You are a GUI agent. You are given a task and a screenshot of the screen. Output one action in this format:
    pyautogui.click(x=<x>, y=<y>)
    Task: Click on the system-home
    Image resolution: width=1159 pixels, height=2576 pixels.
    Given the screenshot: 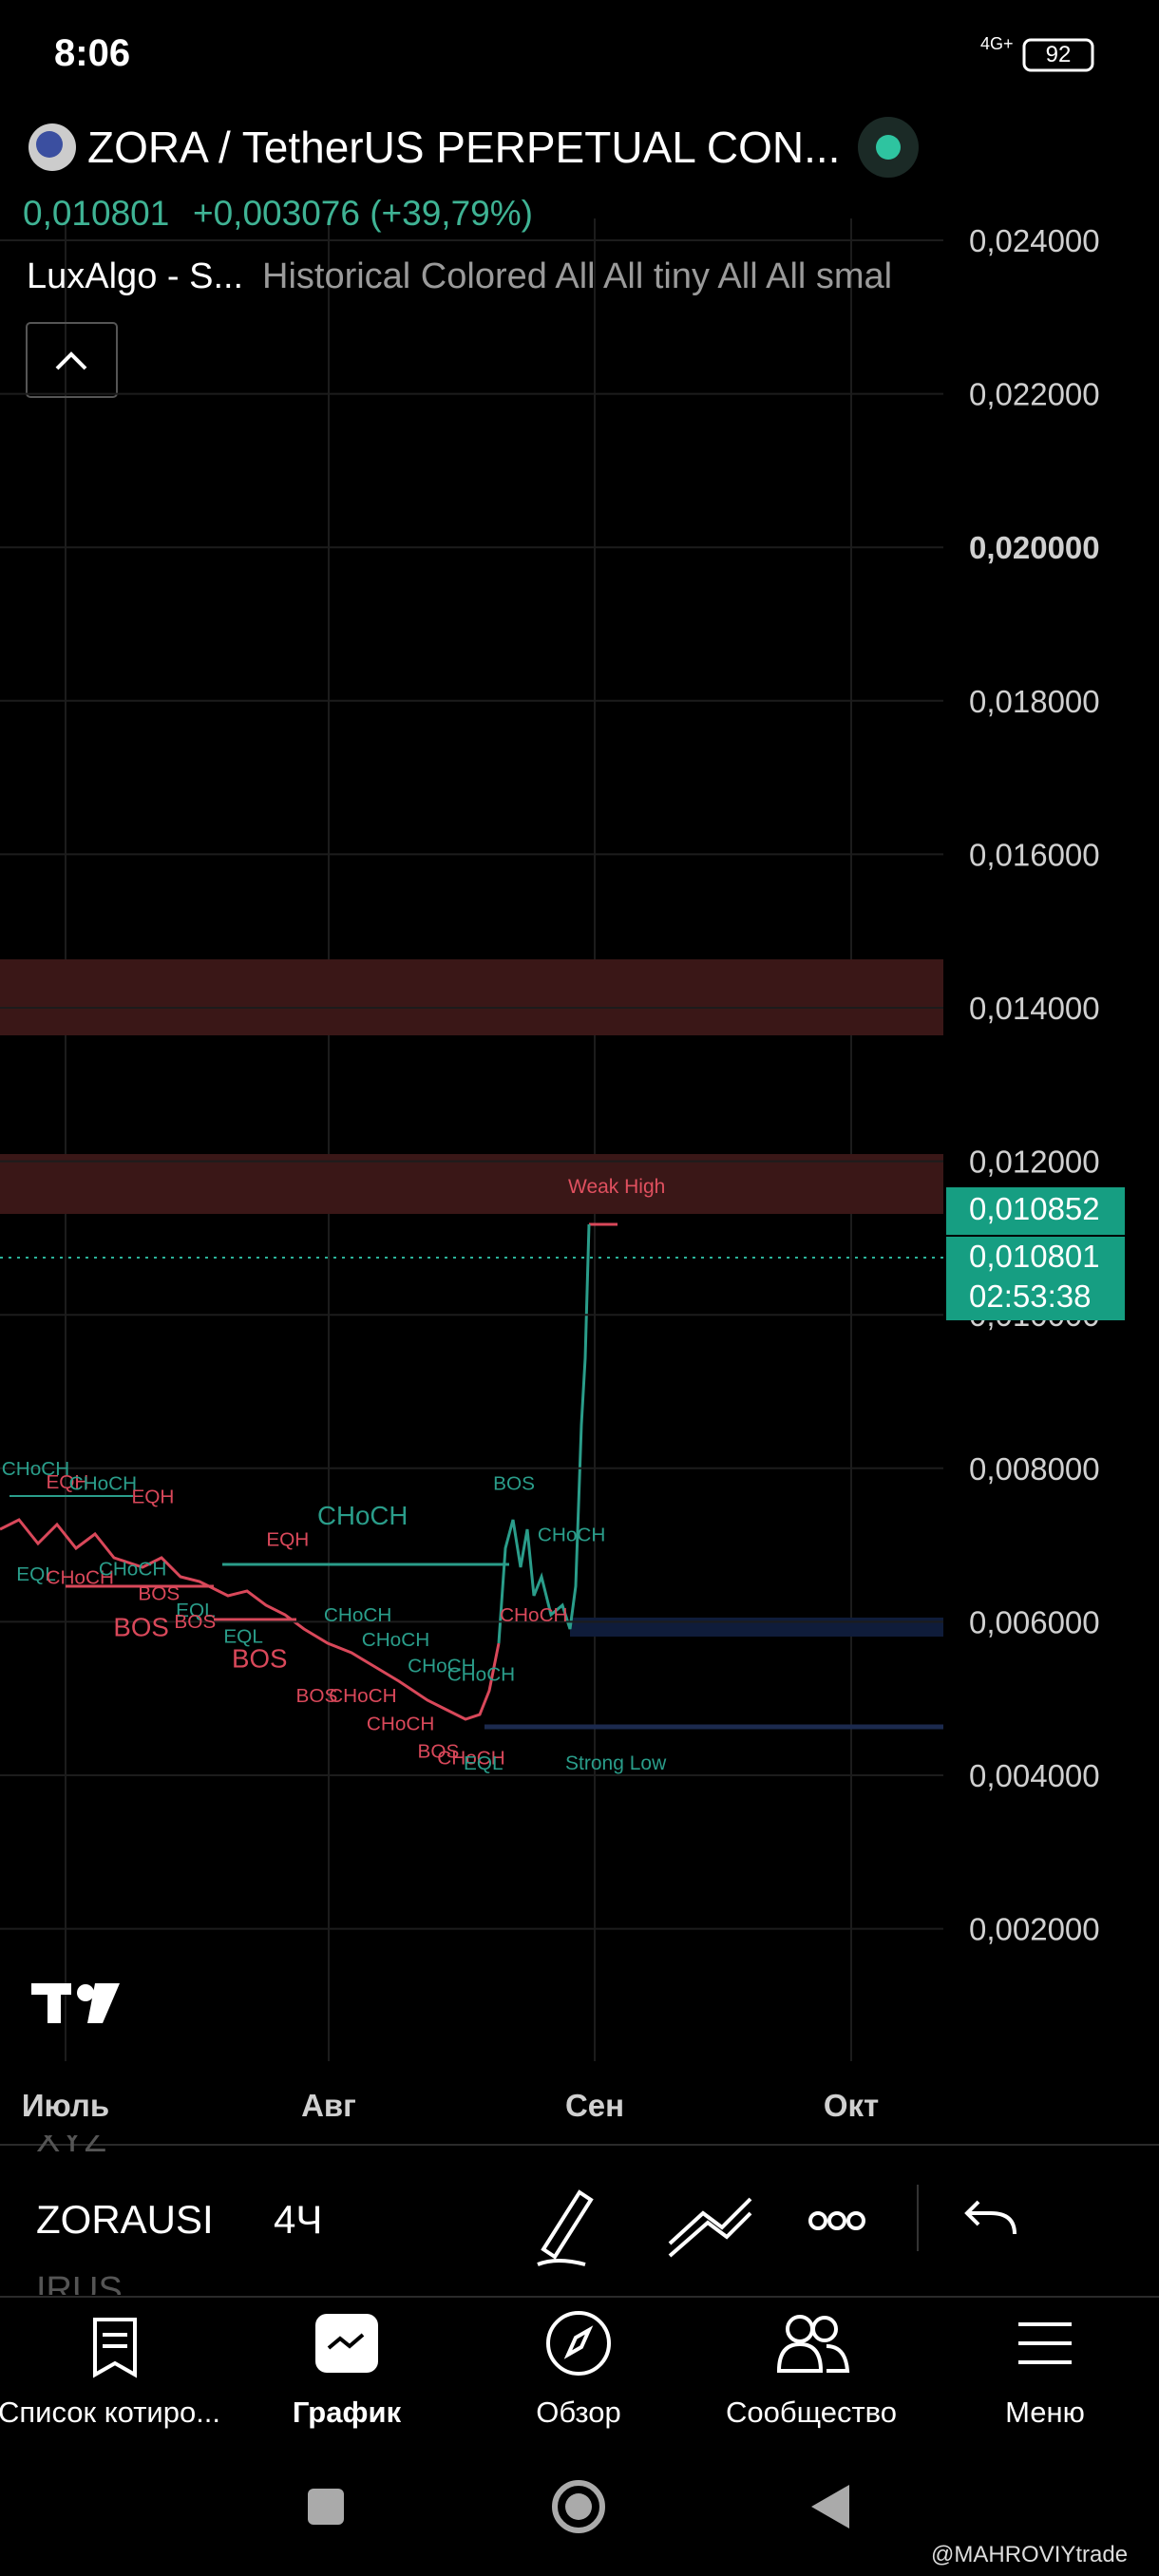 What is the action you would take?
    pyautogui.click(x=578, y=2506)
    